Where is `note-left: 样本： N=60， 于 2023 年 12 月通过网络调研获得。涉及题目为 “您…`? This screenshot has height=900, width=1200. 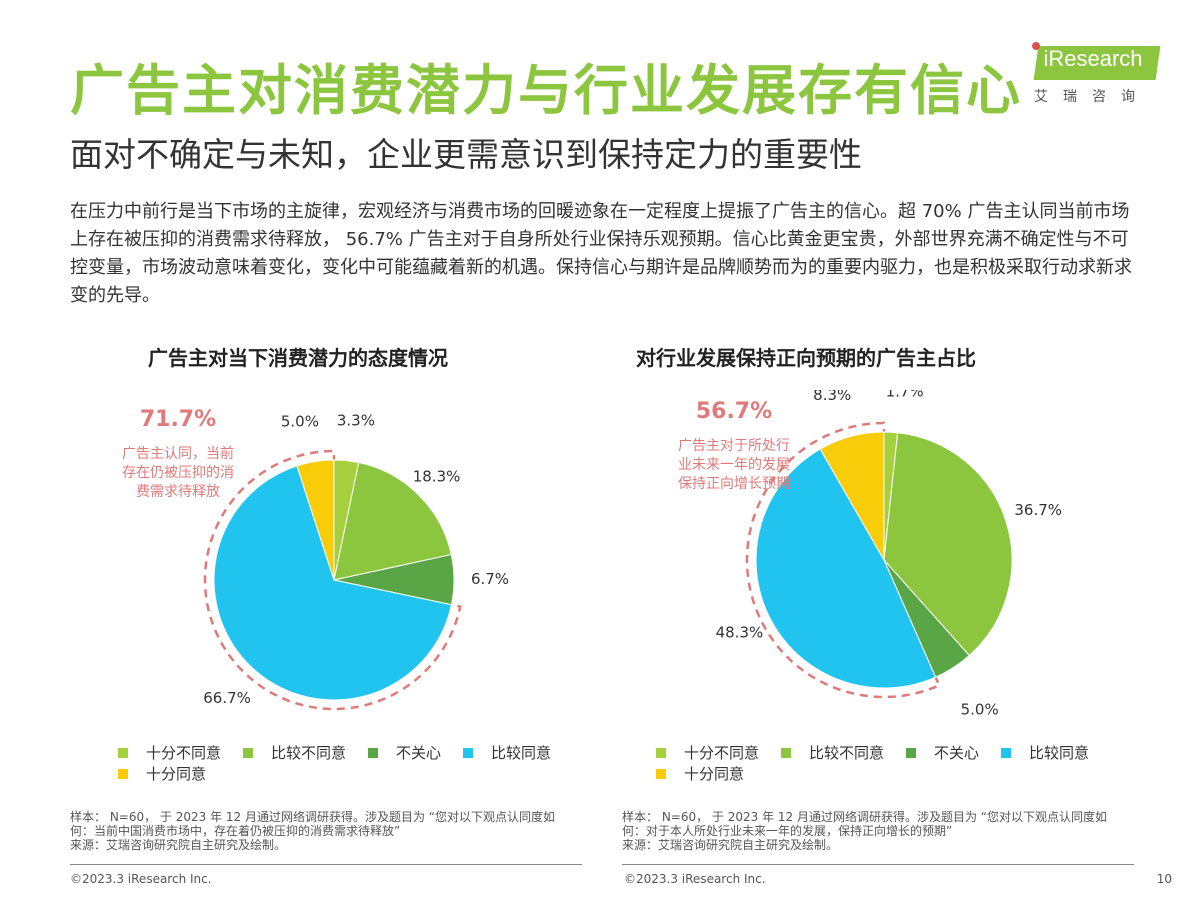
note-left: 样本： N=60， 于 2023 年 12 月通过网络调研获得。涉及题目为 “您… is located at coordinates (330, 831).